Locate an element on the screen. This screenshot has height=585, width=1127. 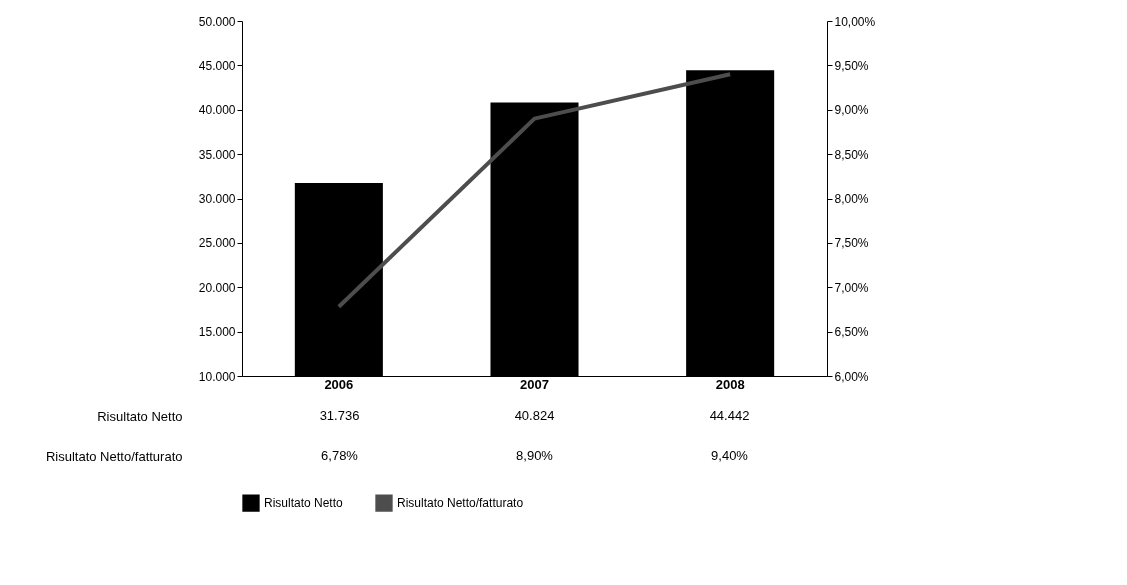
legend-label: Risultato Netto/fatturato is located at coordinates (460, 503).